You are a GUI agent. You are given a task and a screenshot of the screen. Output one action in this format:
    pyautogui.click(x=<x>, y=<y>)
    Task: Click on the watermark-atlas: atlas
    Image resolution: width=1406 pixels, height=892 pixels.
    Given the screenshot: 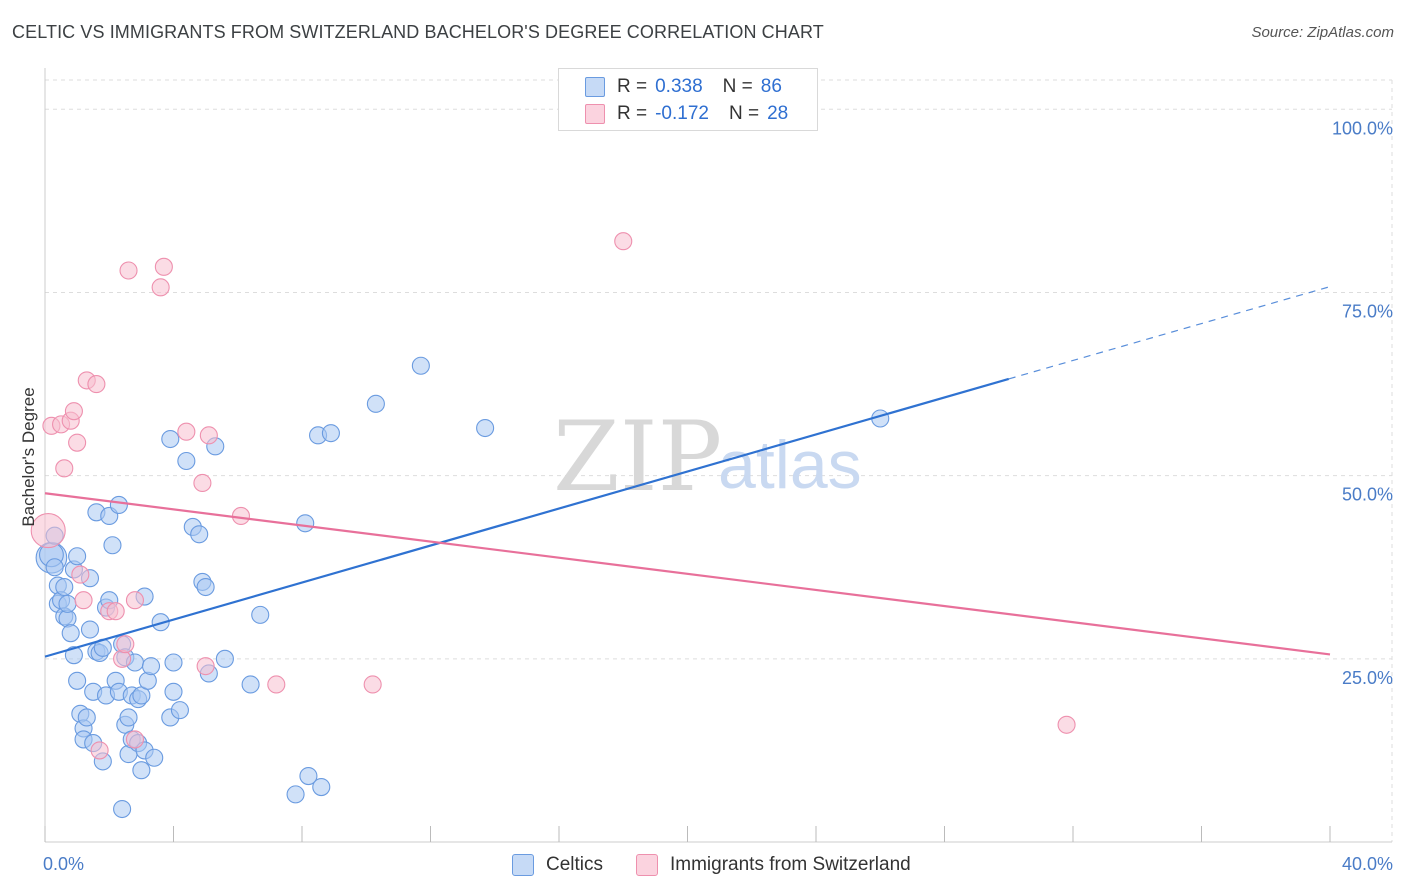 What is the action you would take?
    pyautogui.click(x=790, y=465)
    